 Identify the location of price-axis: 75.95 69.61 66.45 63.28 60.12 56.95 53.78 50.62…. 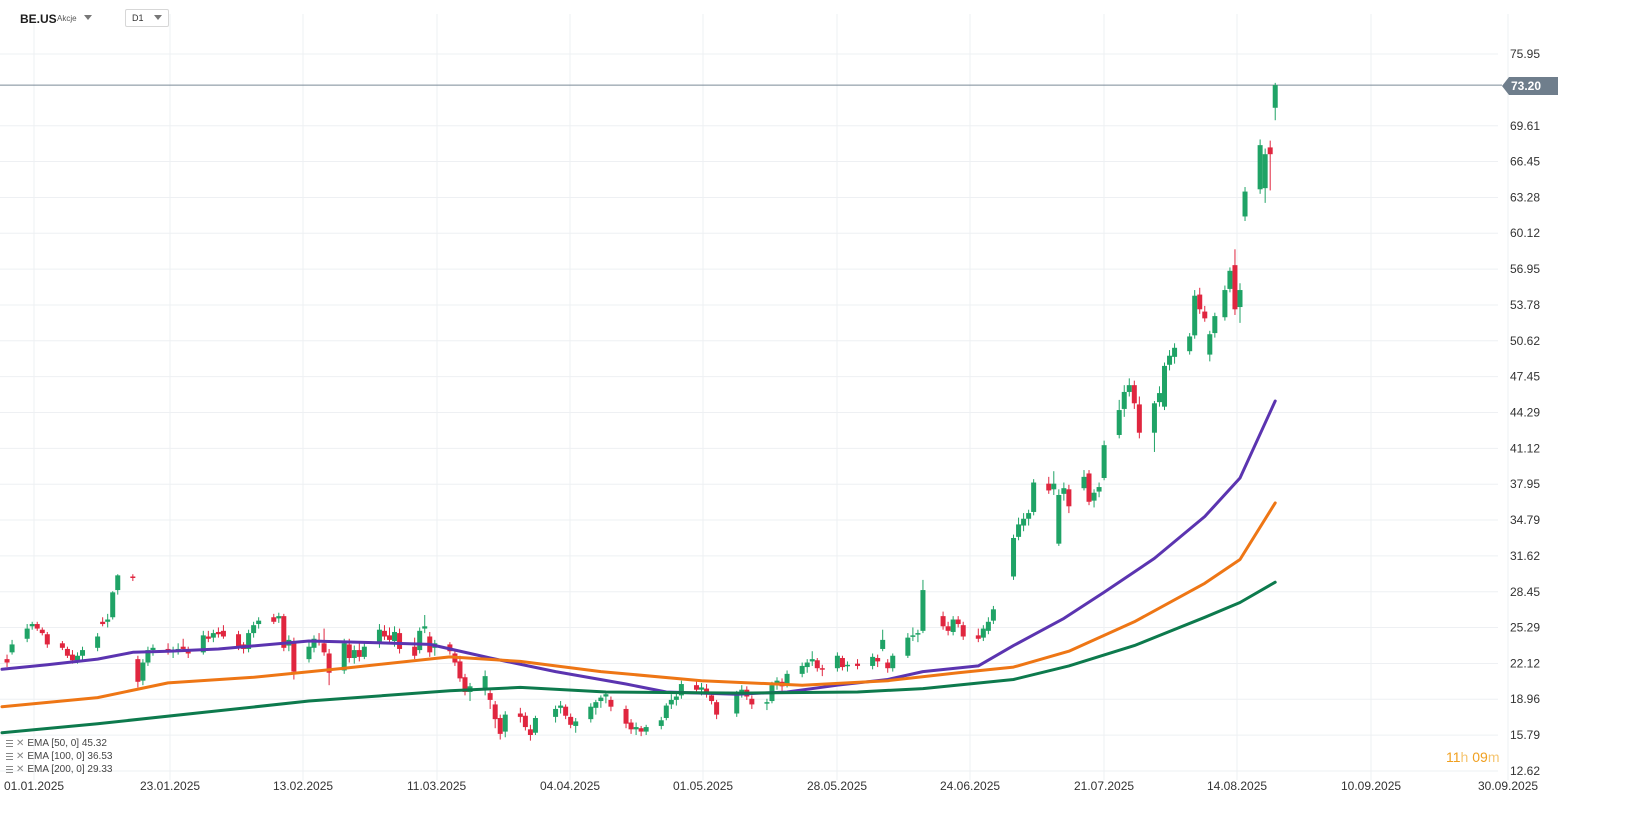
(1525, 412).